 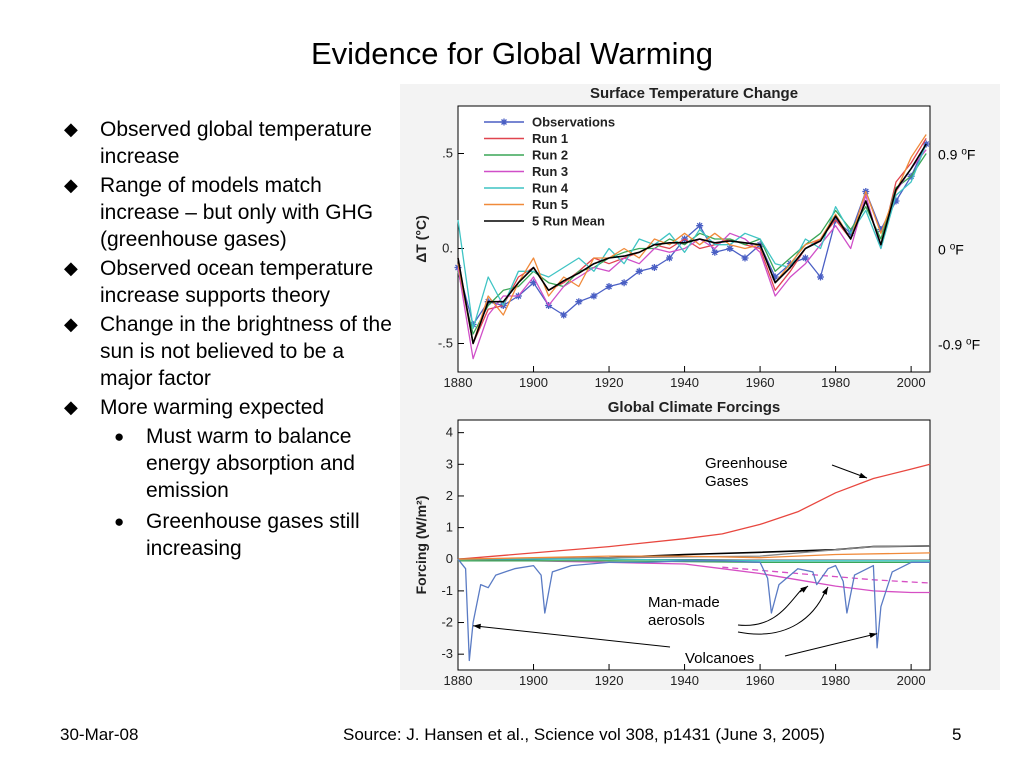 What do you see at coordinates (804, 589) in the screenshot?
I see `arrow-aerosols-a-tip-head` at bounding box center [804, 589].